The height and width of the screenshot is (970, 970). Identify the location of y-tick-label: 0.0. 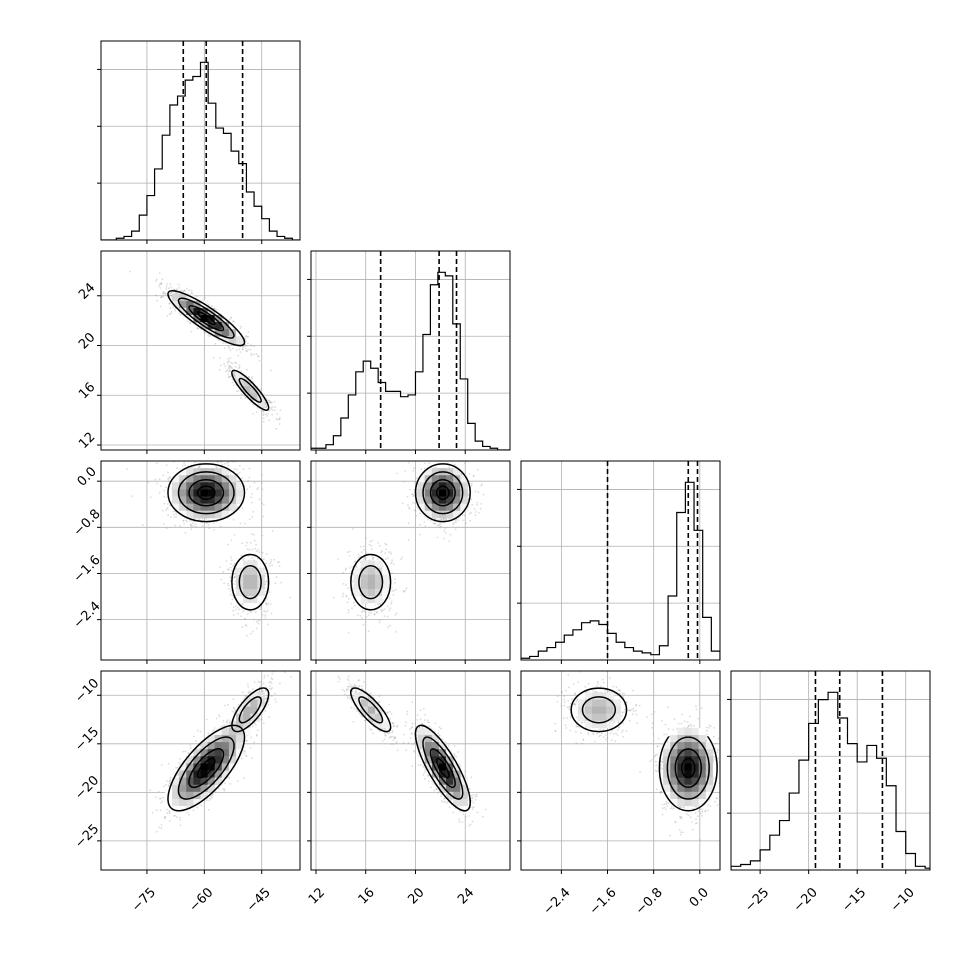
(87, 476).